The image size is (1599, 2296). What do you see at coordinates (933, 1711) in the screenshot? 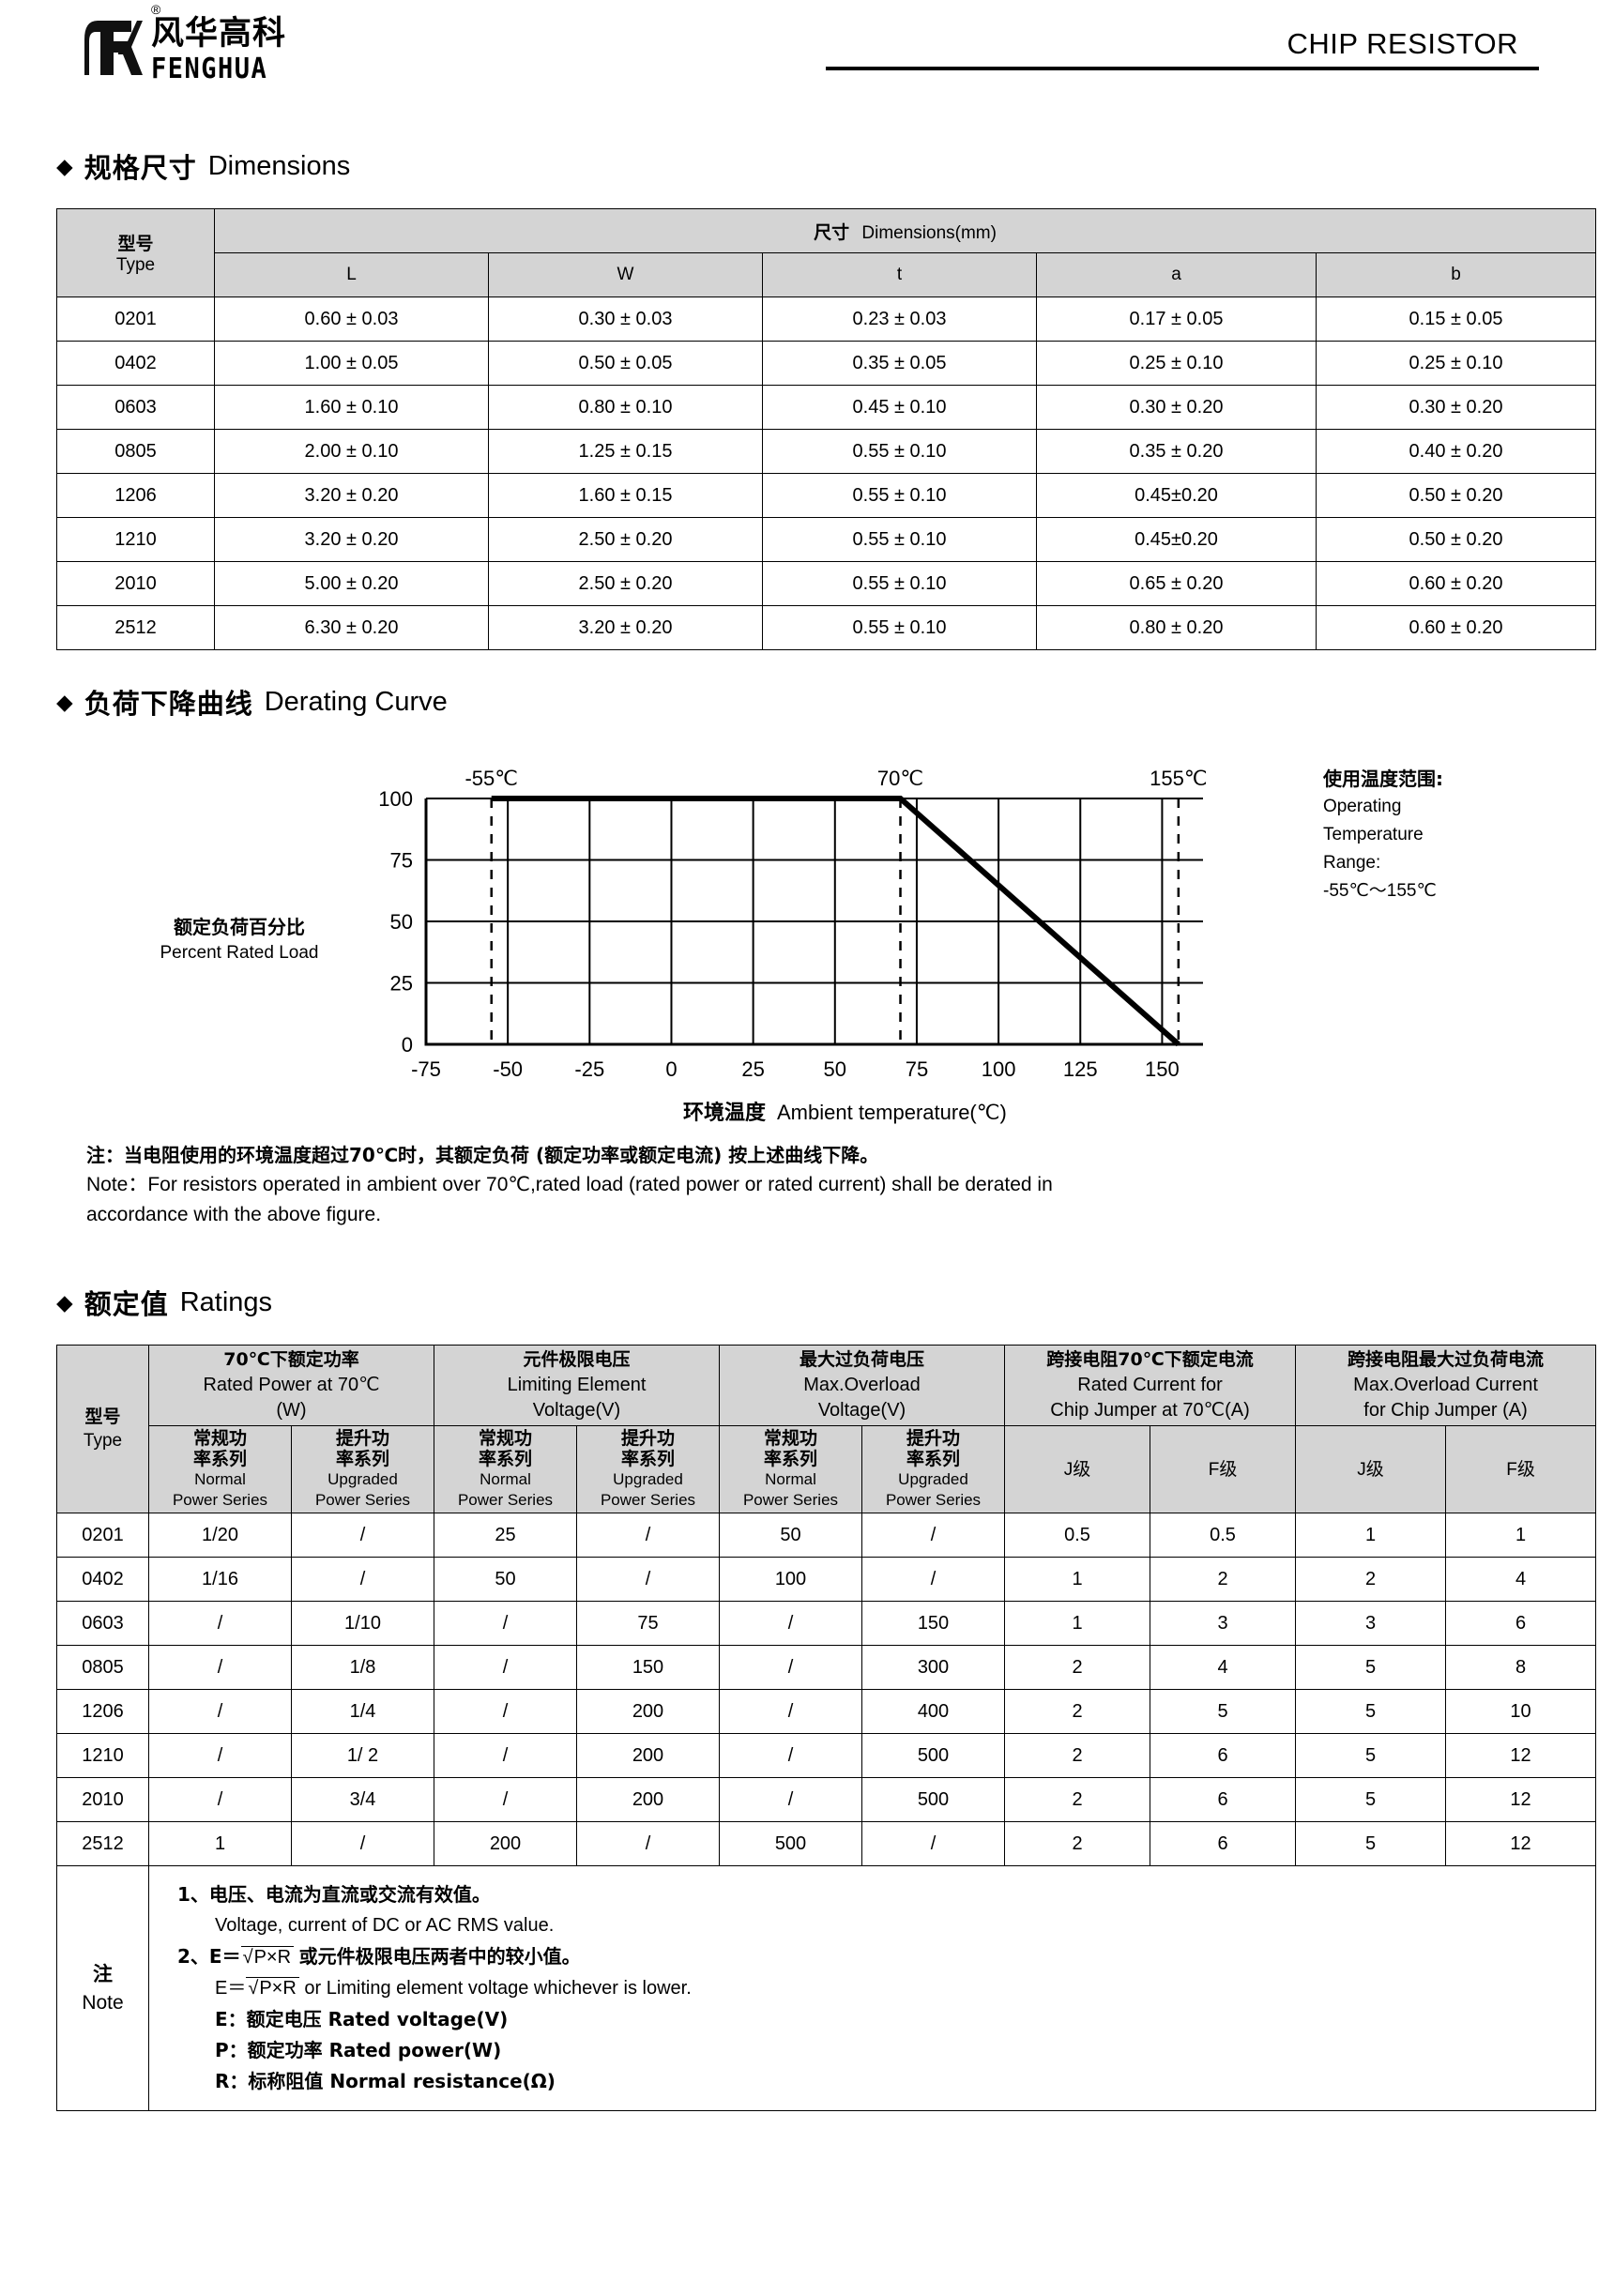
I see `cell-overload-upgraded: 400` at bounding box center [933, 1711].